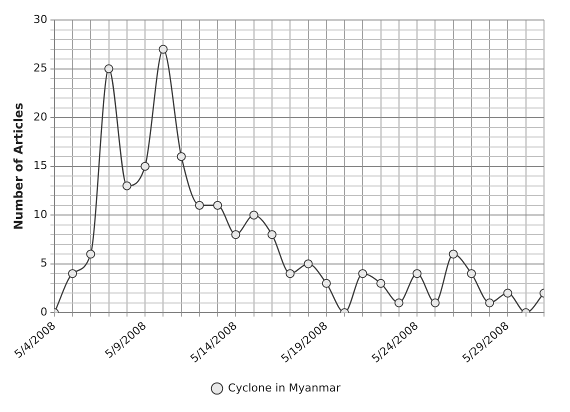  I want to click on y-tick-label: 0, so click(44, 311).